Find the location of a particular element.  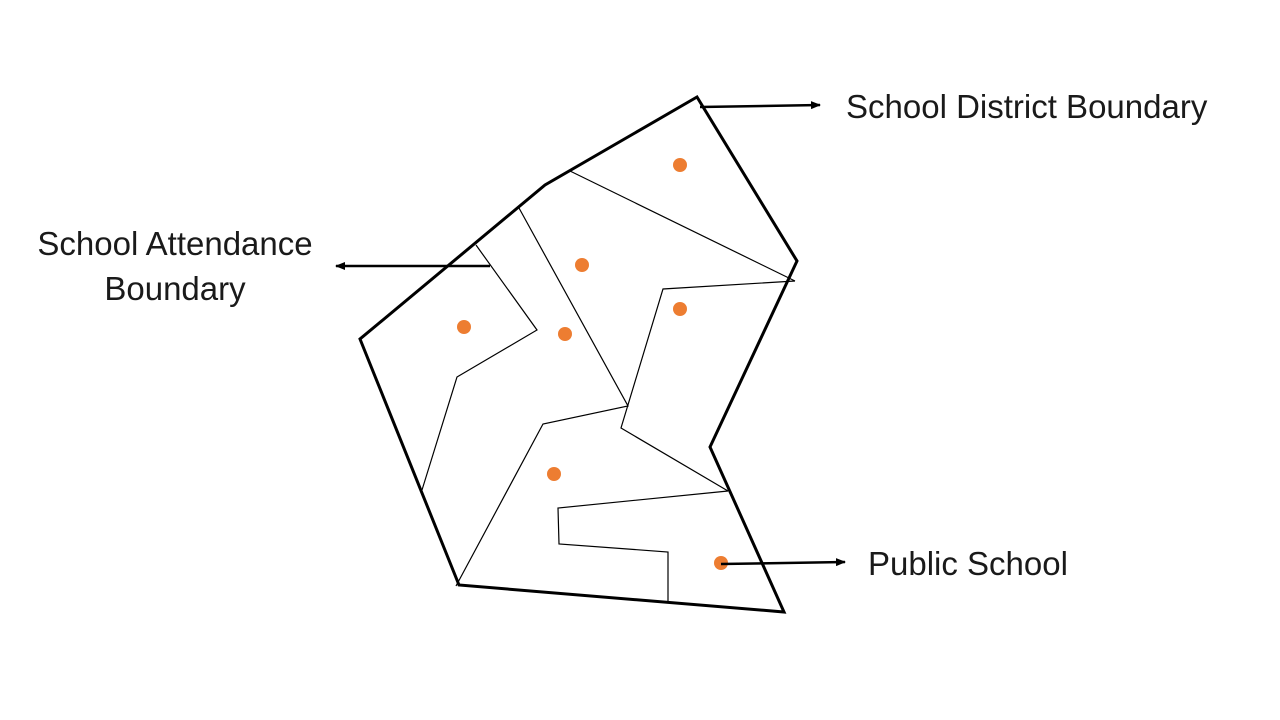

public-school-label: Public School is located at coordinates (968, 563).